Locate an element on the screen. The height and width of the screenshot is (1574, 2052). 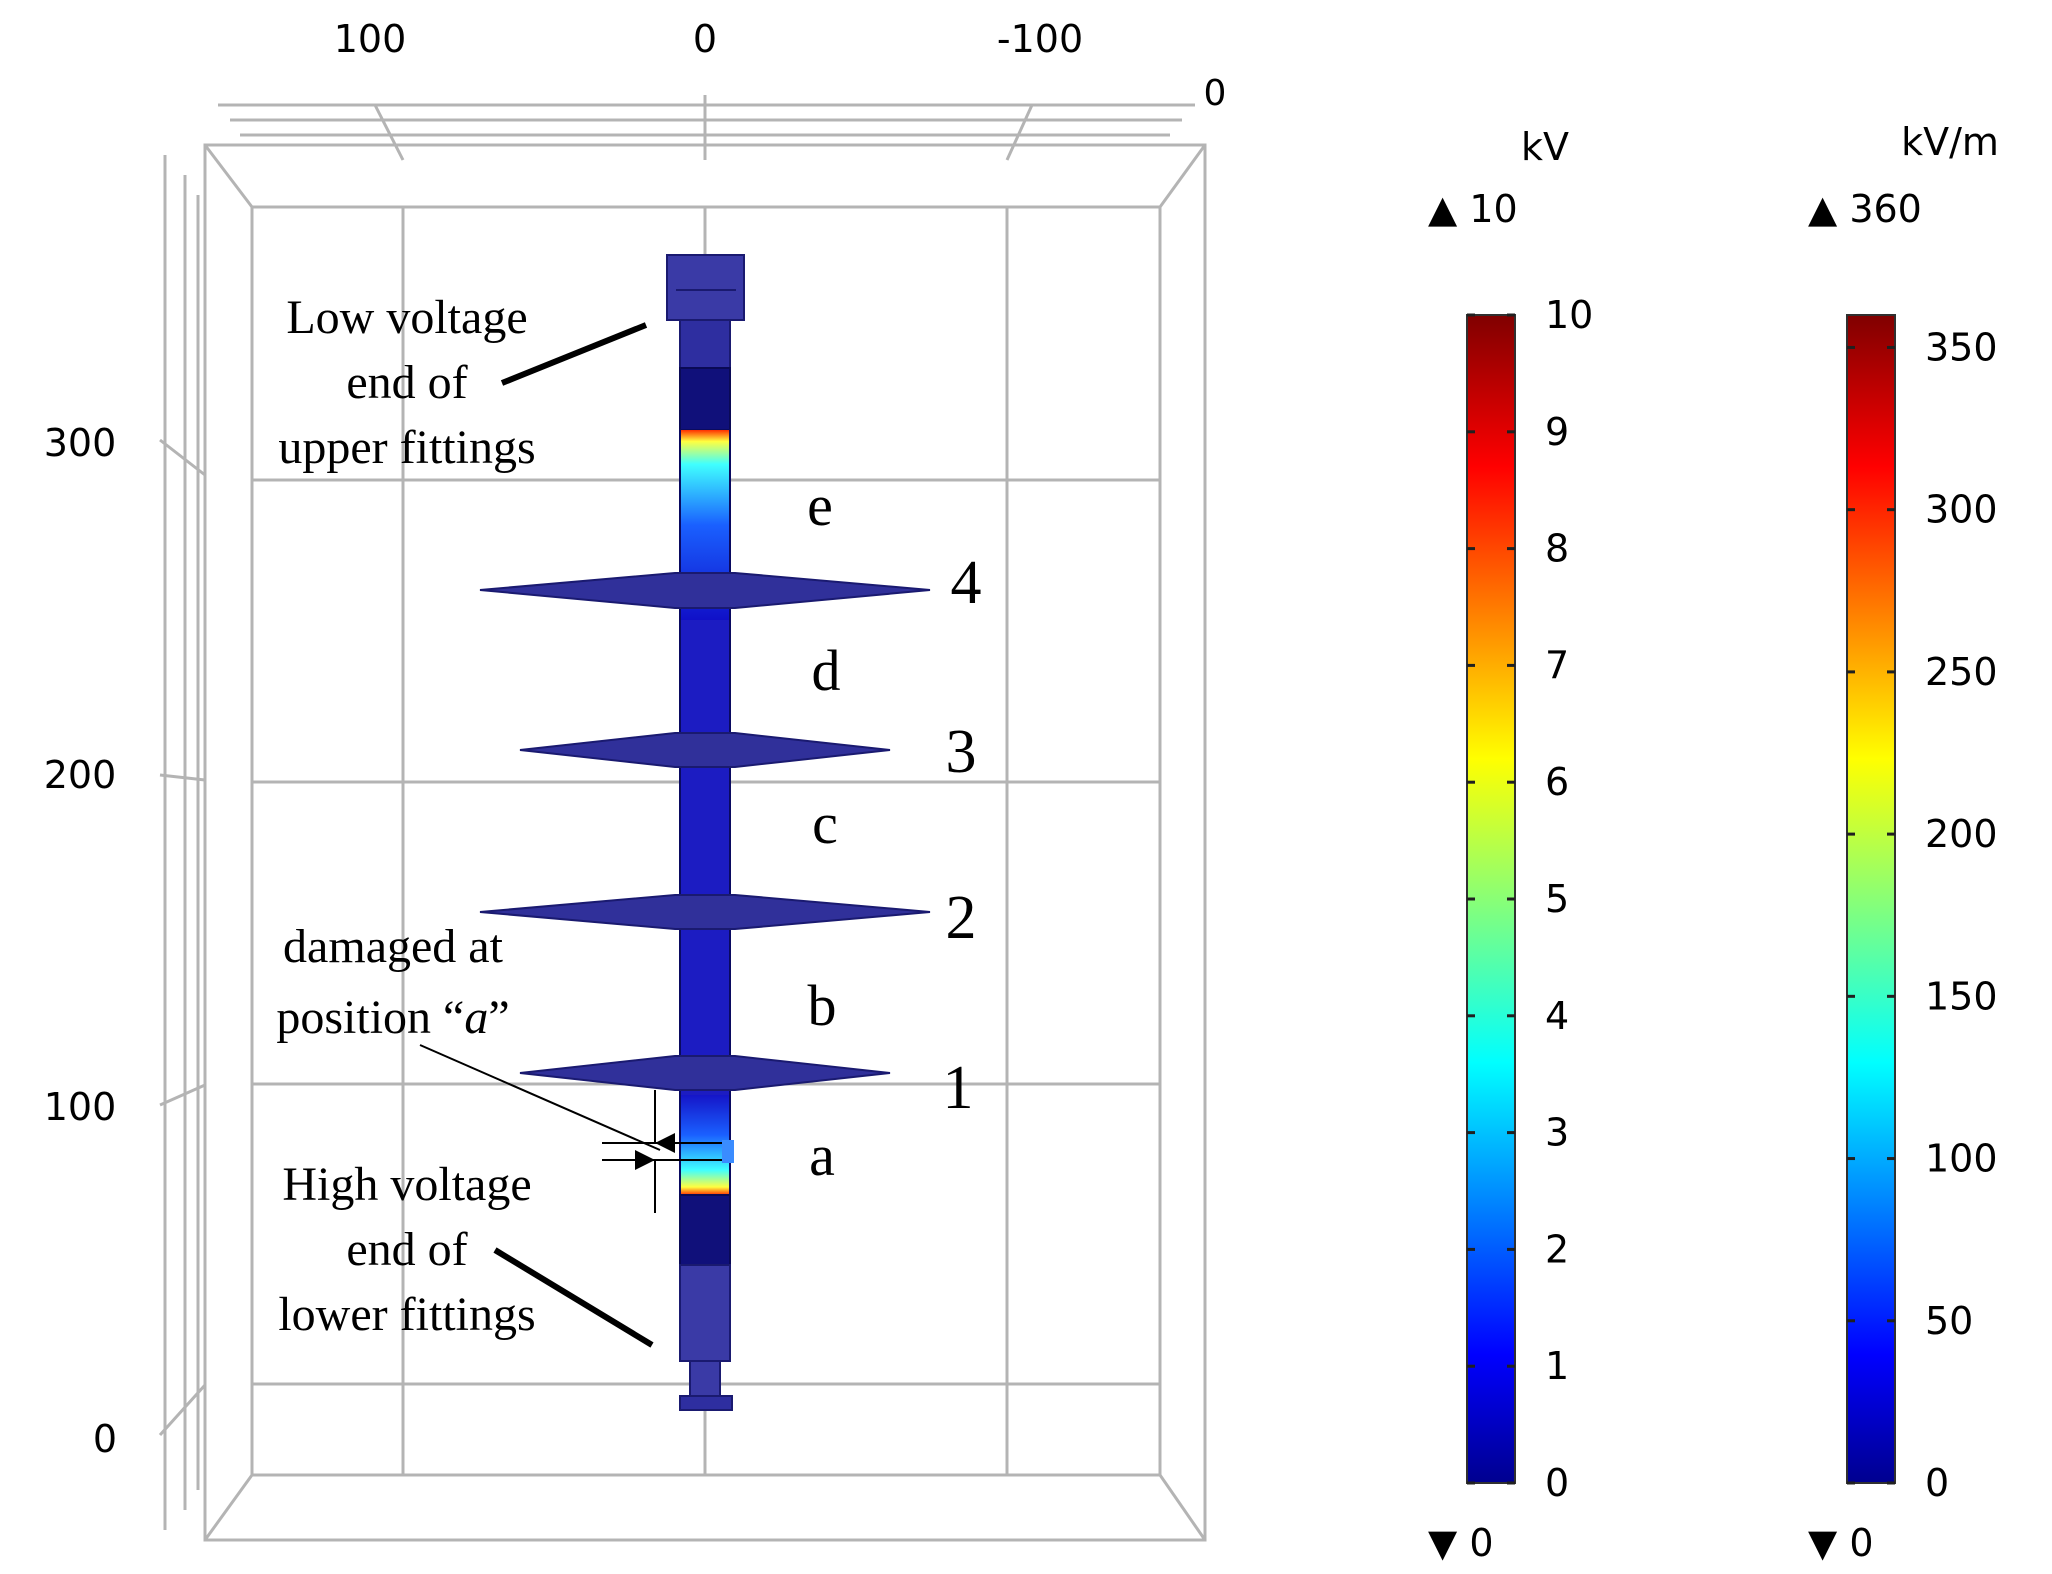
left-axis-tick-label: 300 is located at coordinates (80, 443).